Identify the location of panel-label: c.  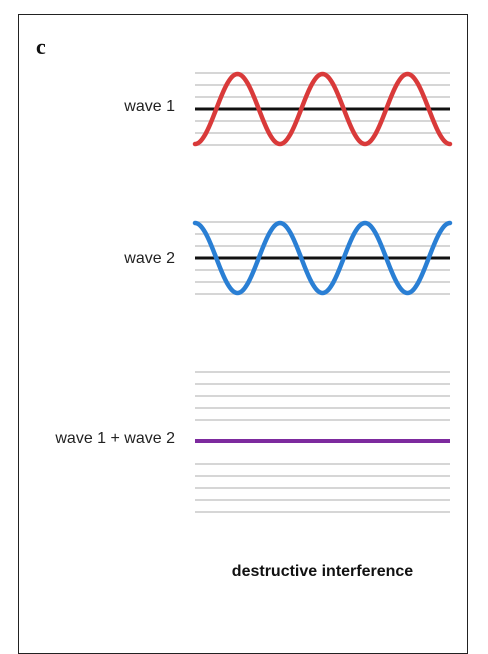
(41, 46).